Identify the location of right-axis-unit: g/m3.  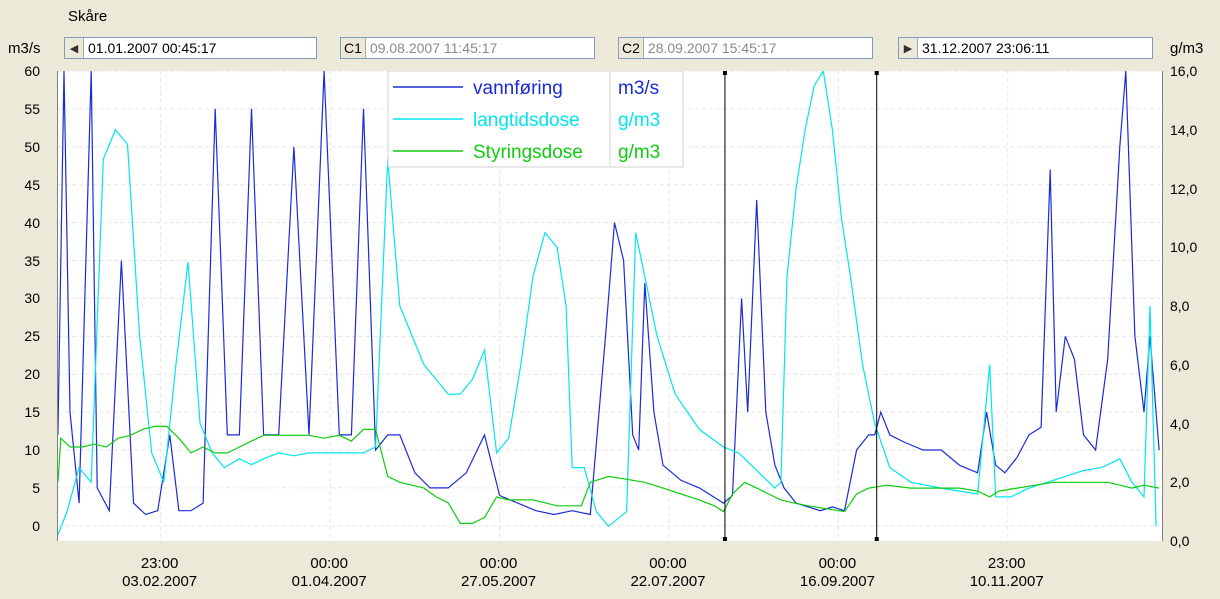
(1187, 48).